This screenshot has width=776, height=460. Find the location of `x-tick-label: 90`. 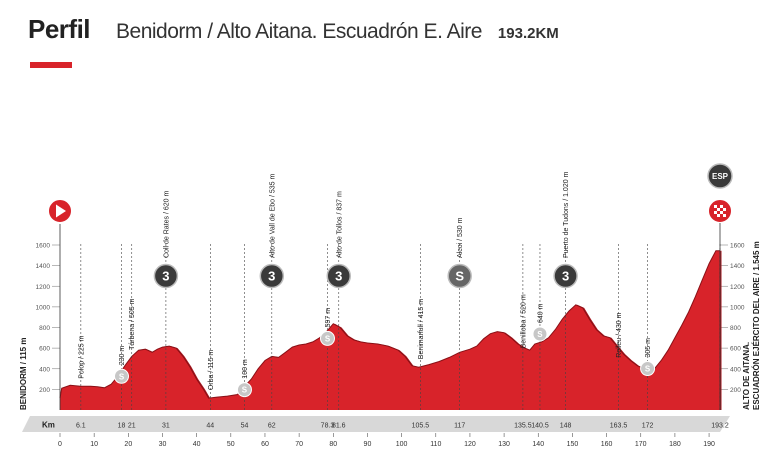

x-tick-label: 90 is located at coordinates (368, 444).